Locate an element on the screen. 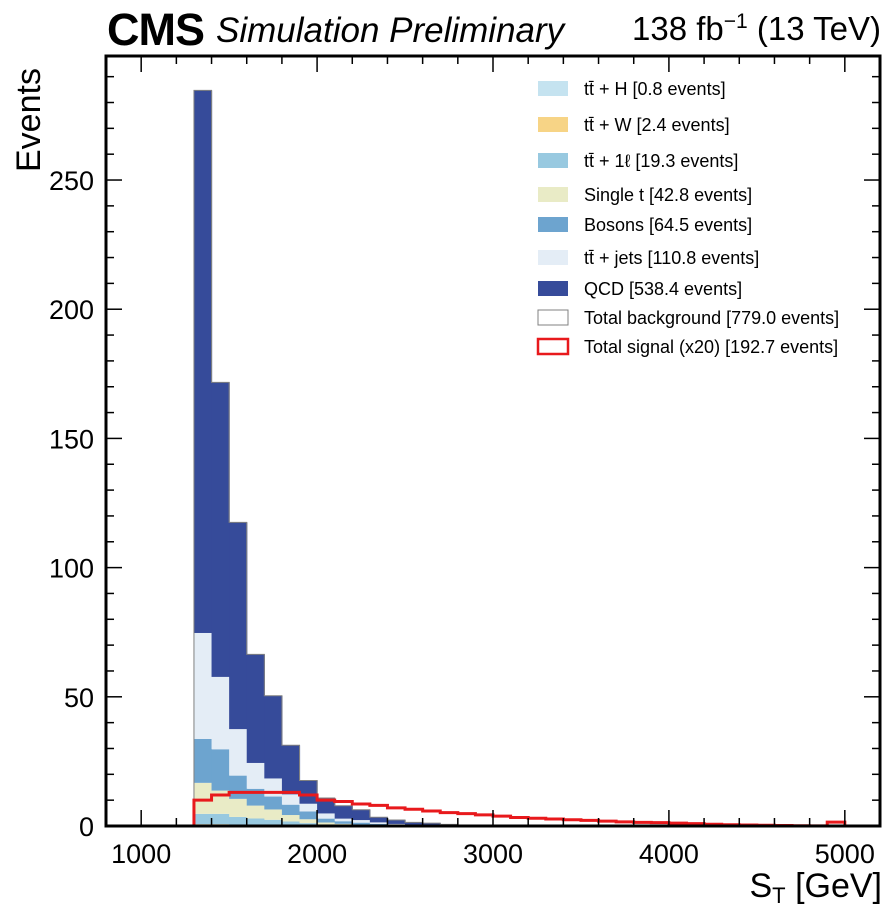 The height and width of the screenshot is (918, 890). legend-label: tt̄ + 1ℓ [19.3 events] is located at coordinates (661, 161).